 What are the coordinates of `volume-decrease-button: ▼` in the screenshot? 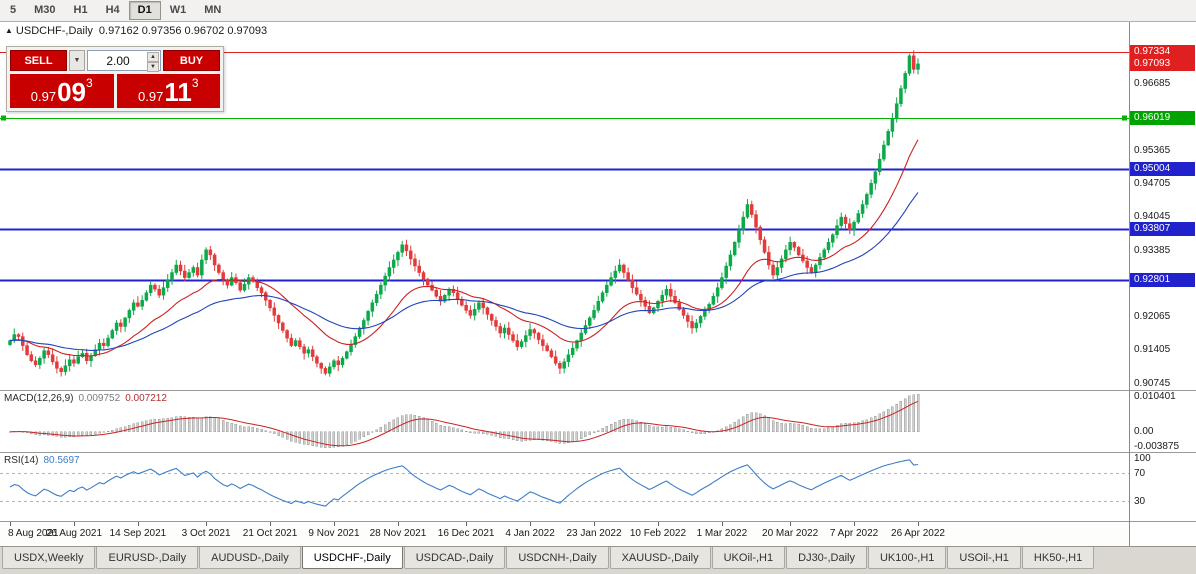 It's located at (153, 67).